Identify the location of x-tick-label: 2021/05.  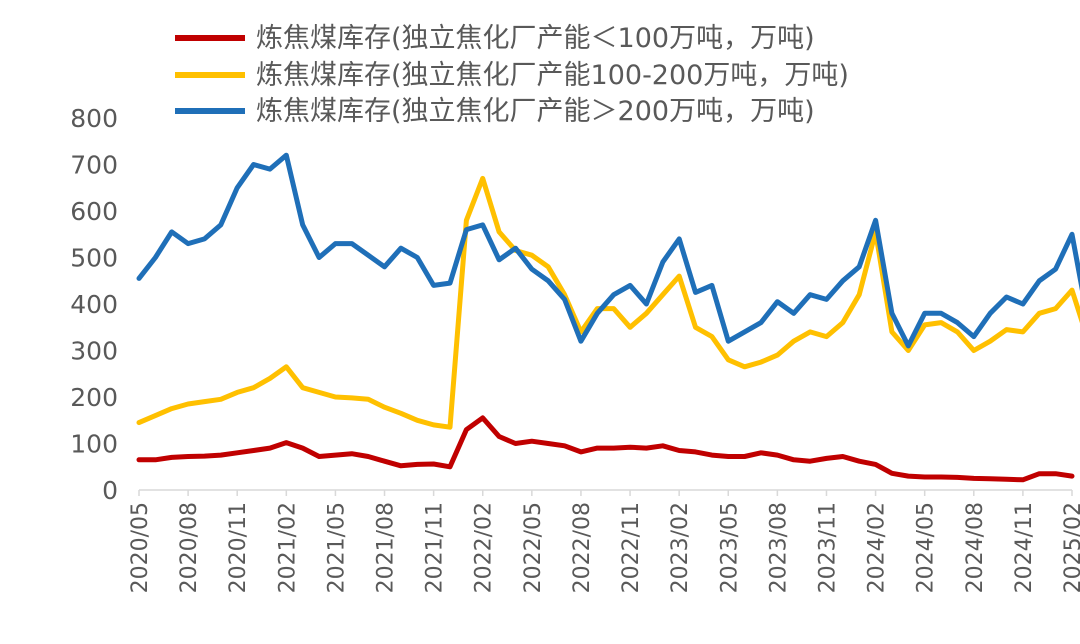
(336, 547).